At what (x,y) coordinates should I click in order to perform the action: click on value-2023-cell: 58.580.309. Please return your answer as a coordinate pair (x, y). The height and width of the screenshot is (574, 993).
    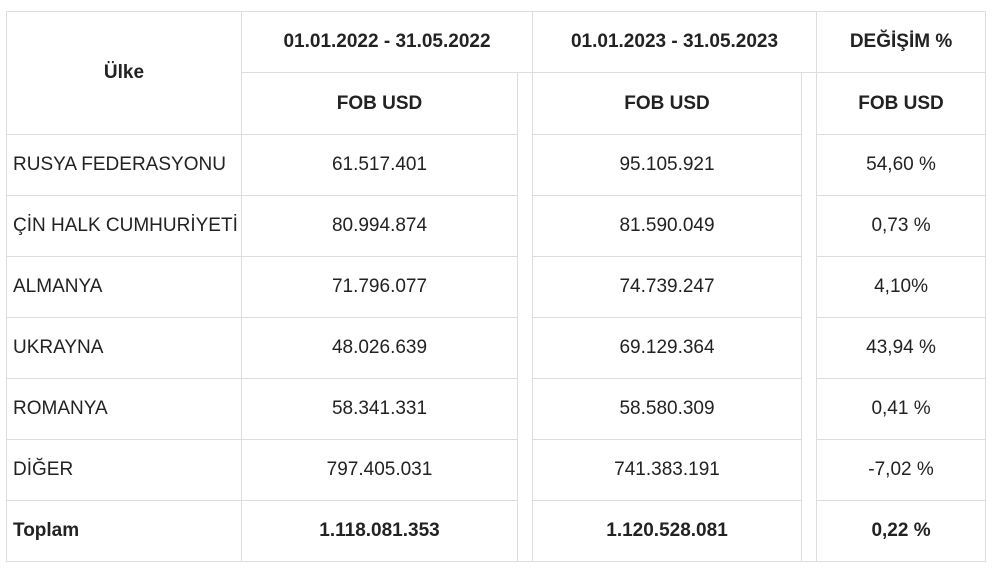
    Looking at the image, I should click on (667, 409).